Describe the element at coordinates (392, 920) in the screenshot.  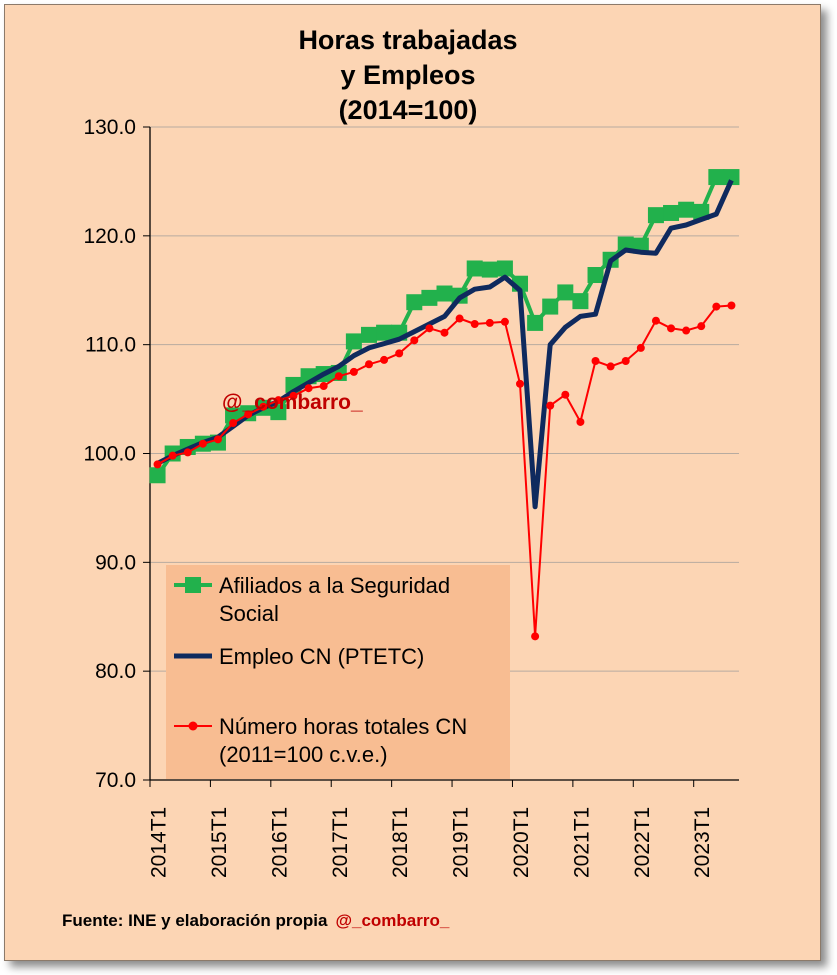
I see `source-handle: @_combarro_` at that location.